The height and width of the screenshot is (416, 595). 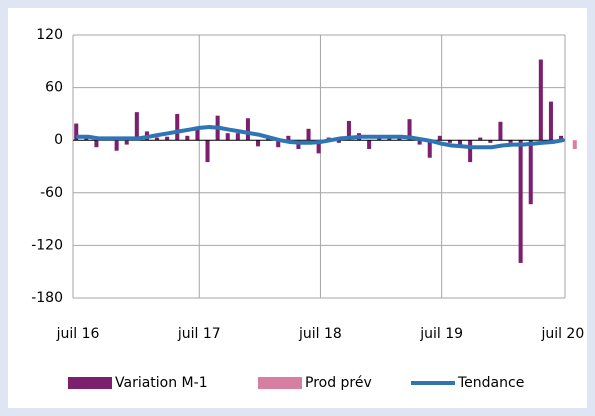 I want to click on legend-label: Tendance, so click(x=490, y=383).